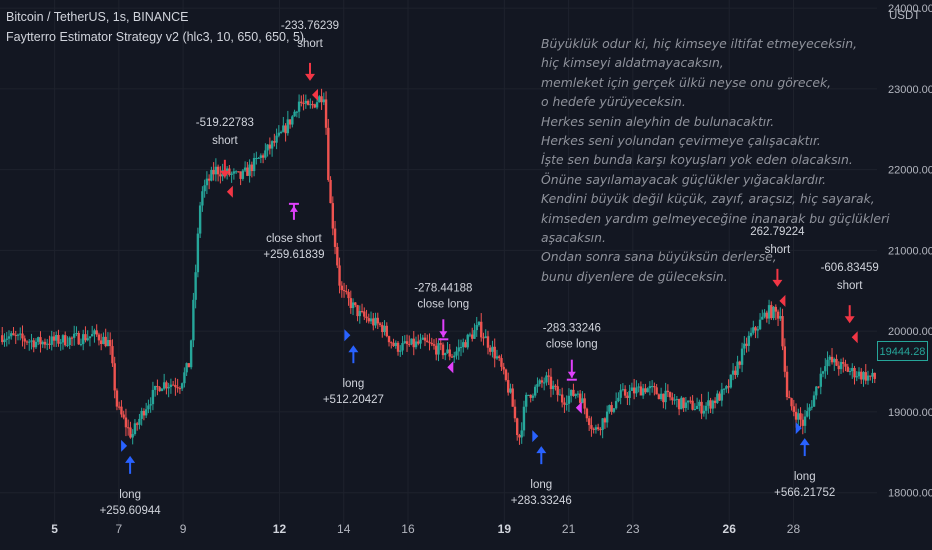 Image resolution: width=932 pixels, height=550 pixels. I want to click on close-marker-head, so click(293, 208).